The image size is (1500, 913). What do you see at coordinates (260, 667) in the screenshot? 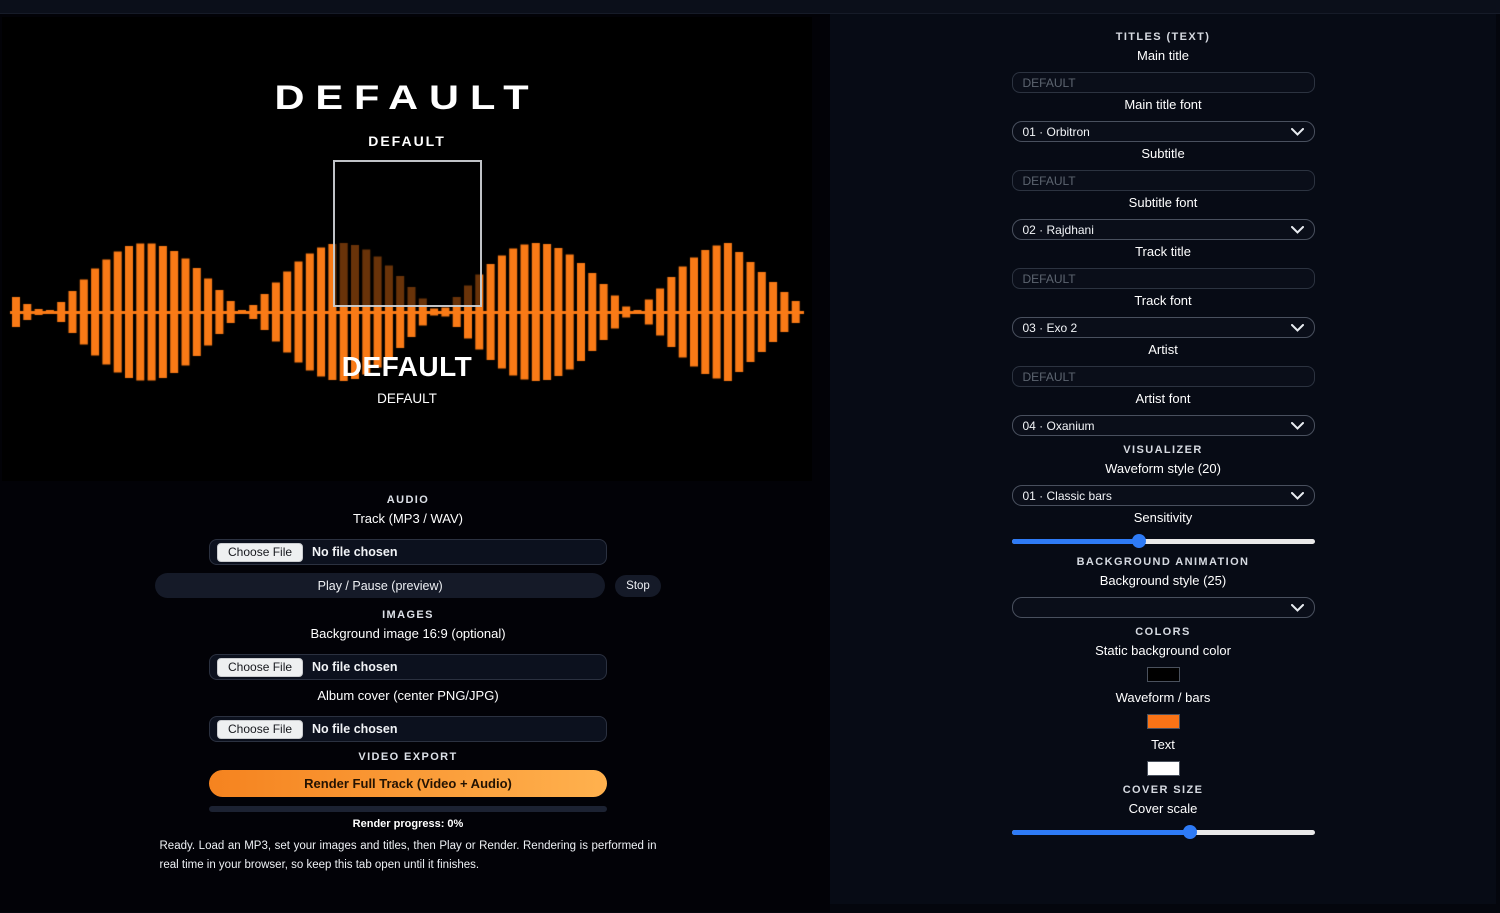
I see `background-choose-file-button: Choose File` at bounding box center [260, 667].